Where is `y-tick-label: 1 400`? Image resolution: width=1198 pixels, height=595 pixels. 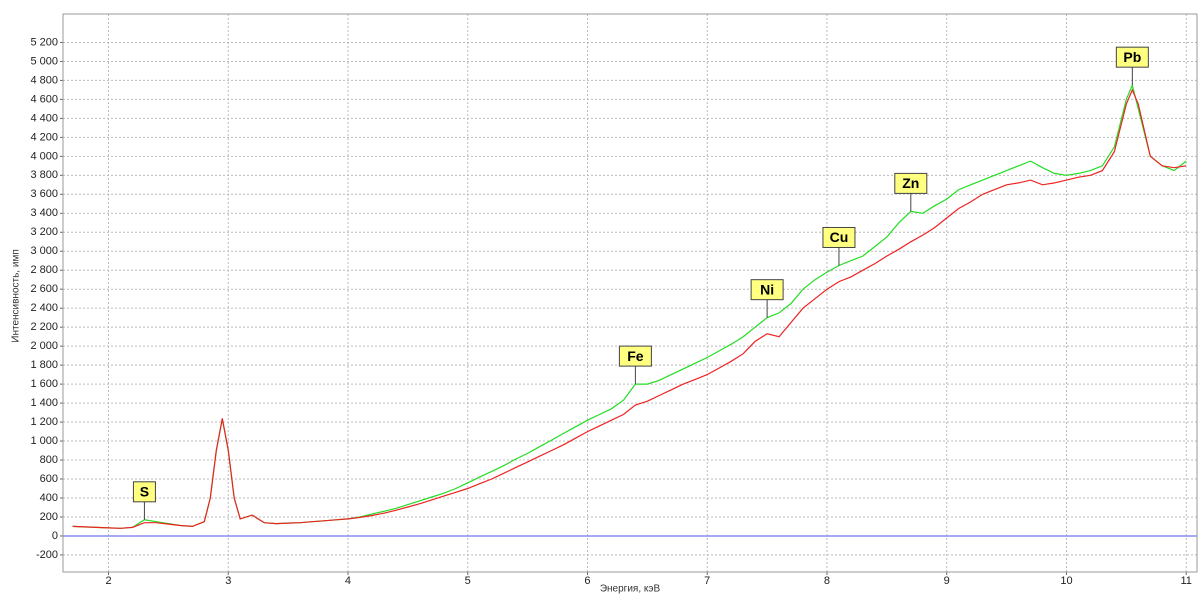
y-tick-label: 1 400 is located at coordinates (44, 403).